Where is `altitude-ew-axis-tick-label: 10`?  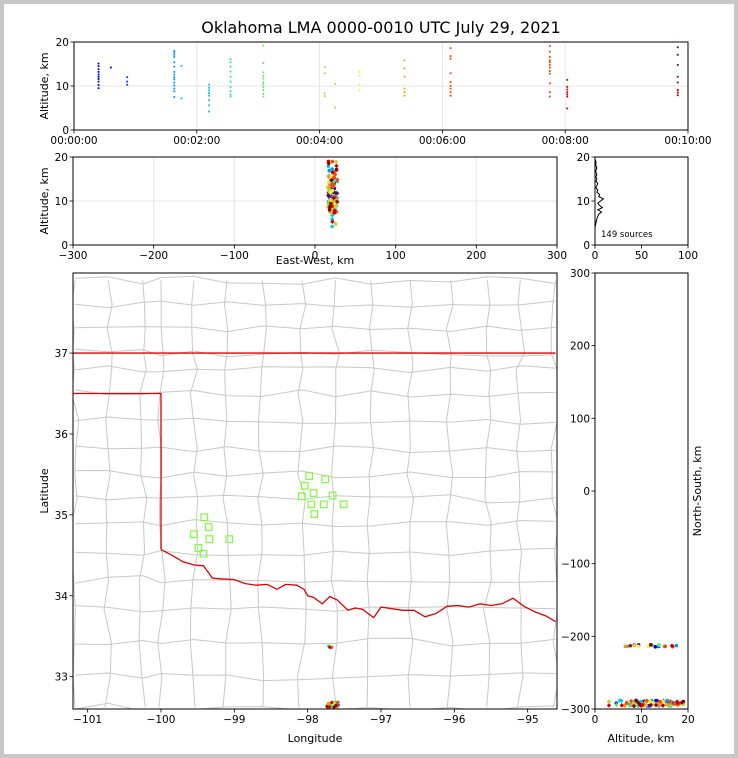
altitude-ew-axis-tick-label: 10 is located at coordinates (61, 202).